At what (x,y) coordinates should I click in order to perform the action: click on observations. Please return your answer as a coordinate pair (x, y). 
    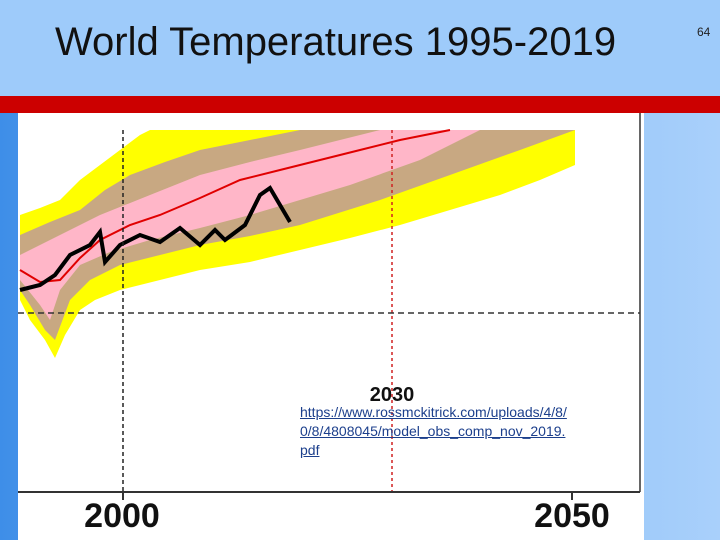
    Looking at the image, I should click on (155, 238).